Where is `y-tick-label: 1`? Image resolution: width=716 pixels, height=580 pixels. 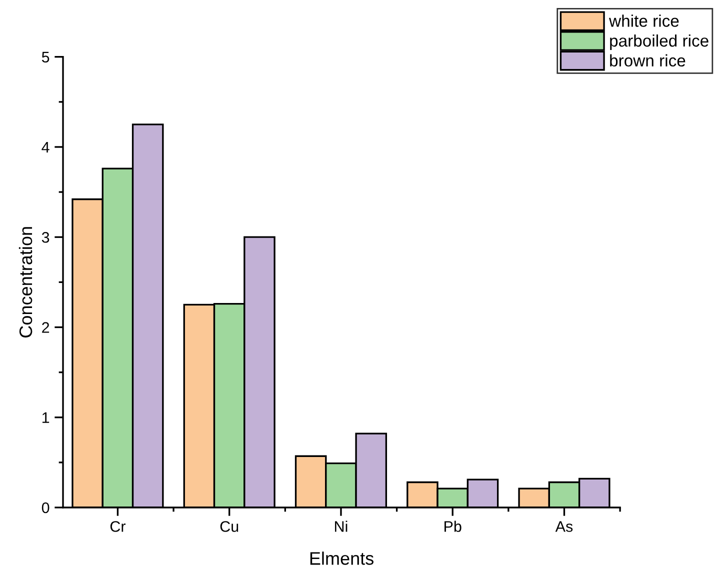
y-tick-label: 1 is located at coordinates (46, 417).